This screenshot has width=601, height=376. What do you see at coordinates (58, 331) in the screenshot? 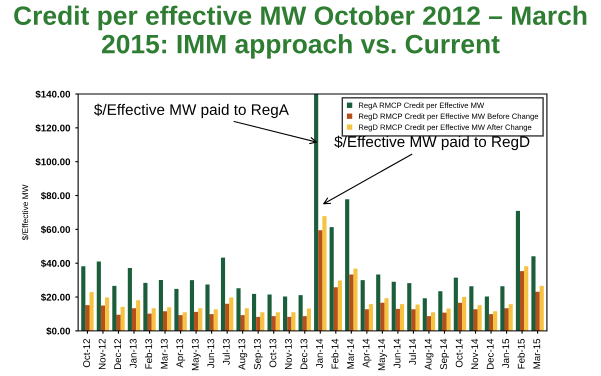
I see `y-tick-label: $0.00` at bounding box center [58, 331].